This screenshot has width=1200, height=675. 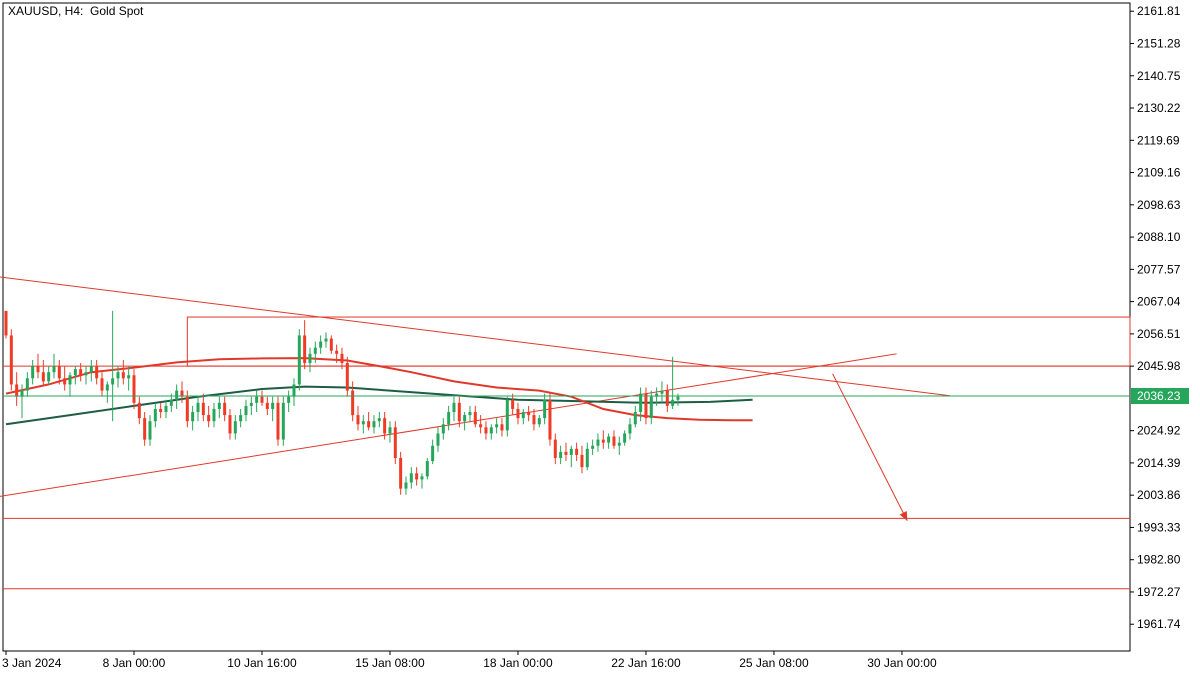 I want to click on current-price-tag: 2036.23, so click(x=1160, y=395).